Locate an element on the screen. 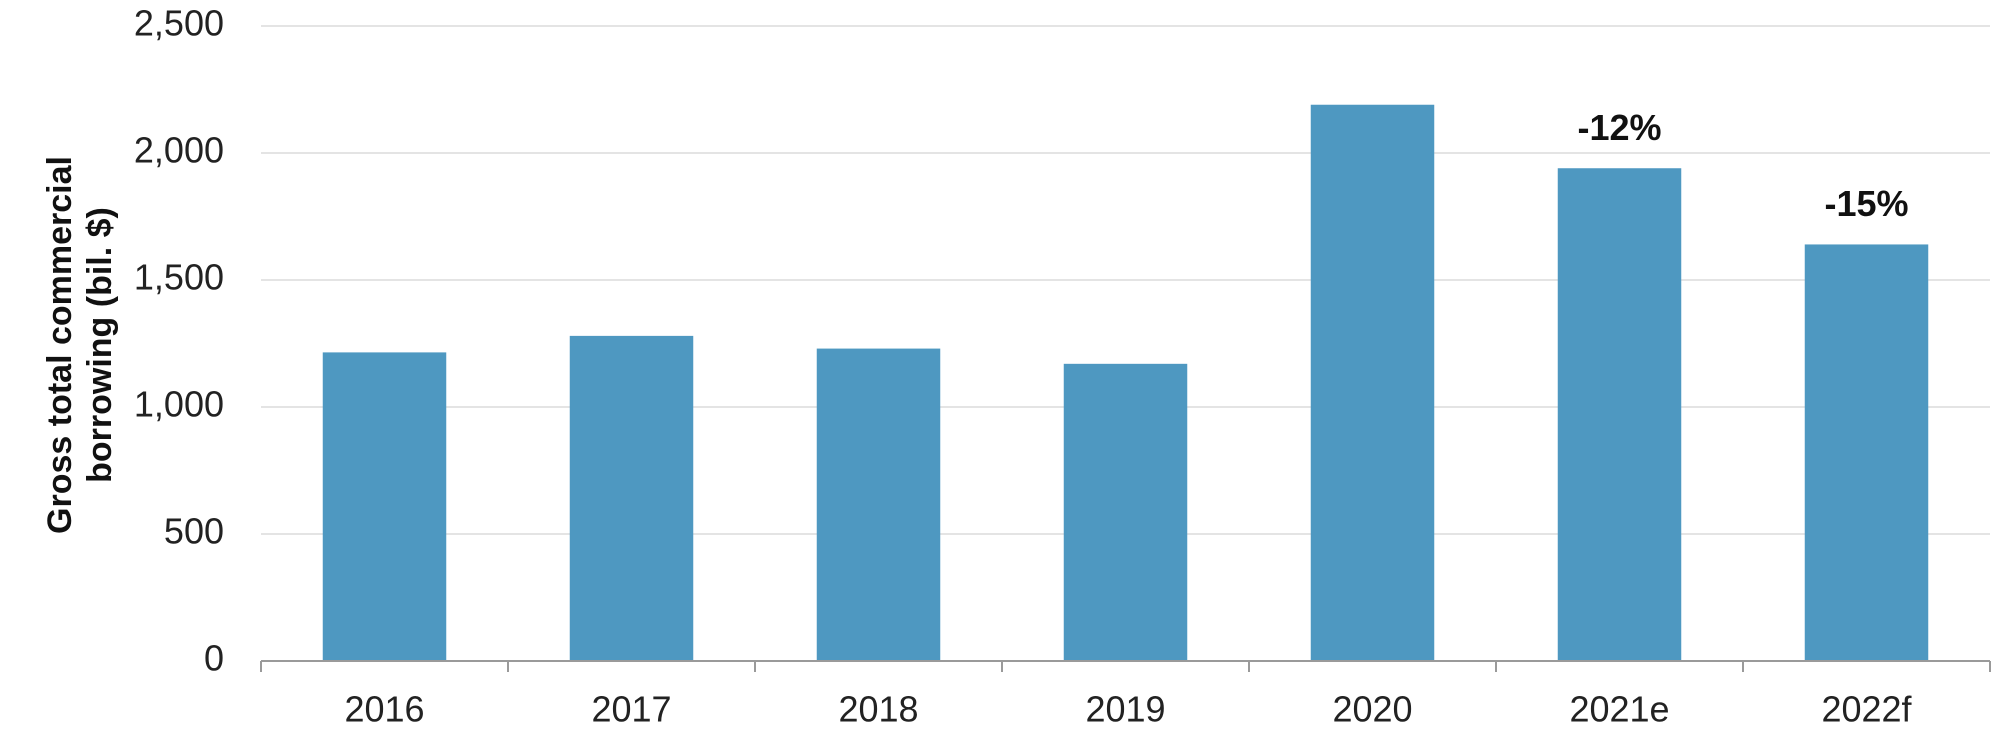  x-tick-label: 2020 is located at coordinates (1372, 709).